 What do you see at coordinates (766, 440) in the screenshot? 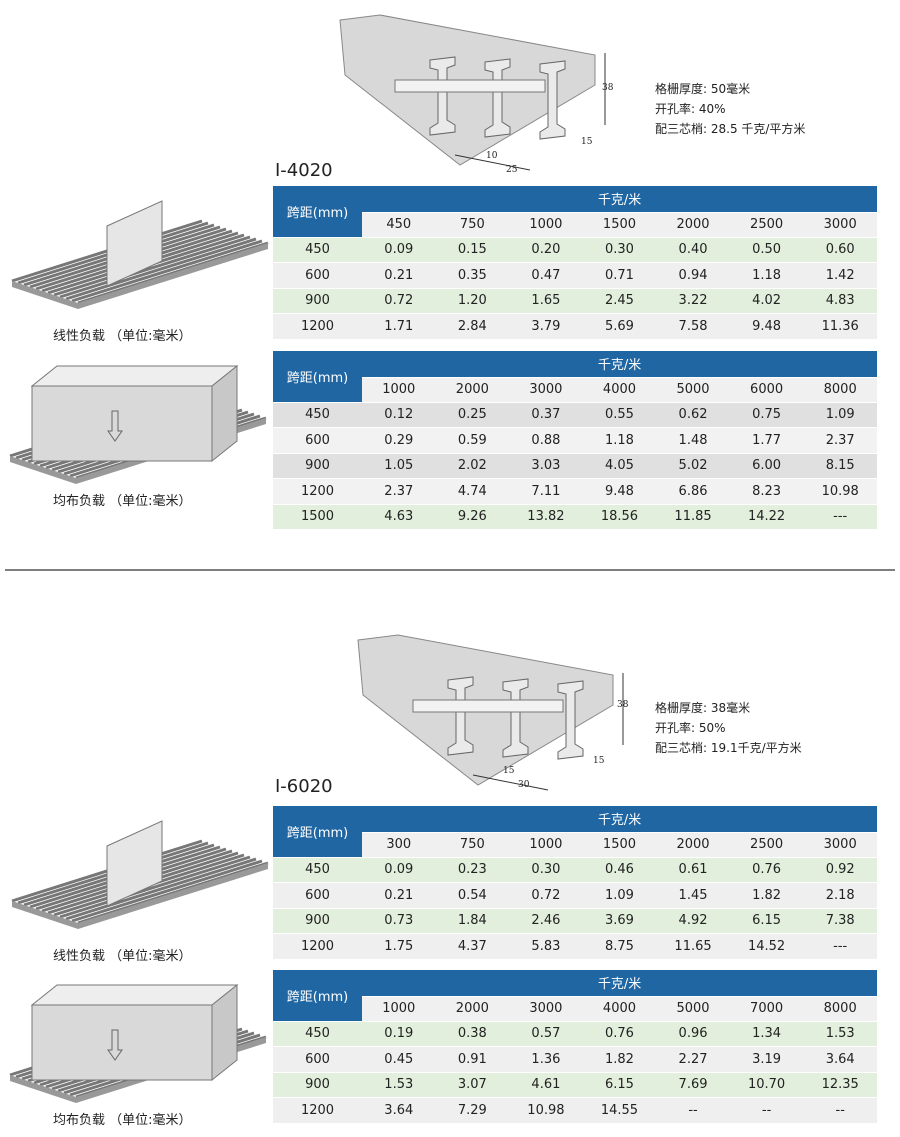
I see `cell: 1.77` at bounding box center [766, 440].